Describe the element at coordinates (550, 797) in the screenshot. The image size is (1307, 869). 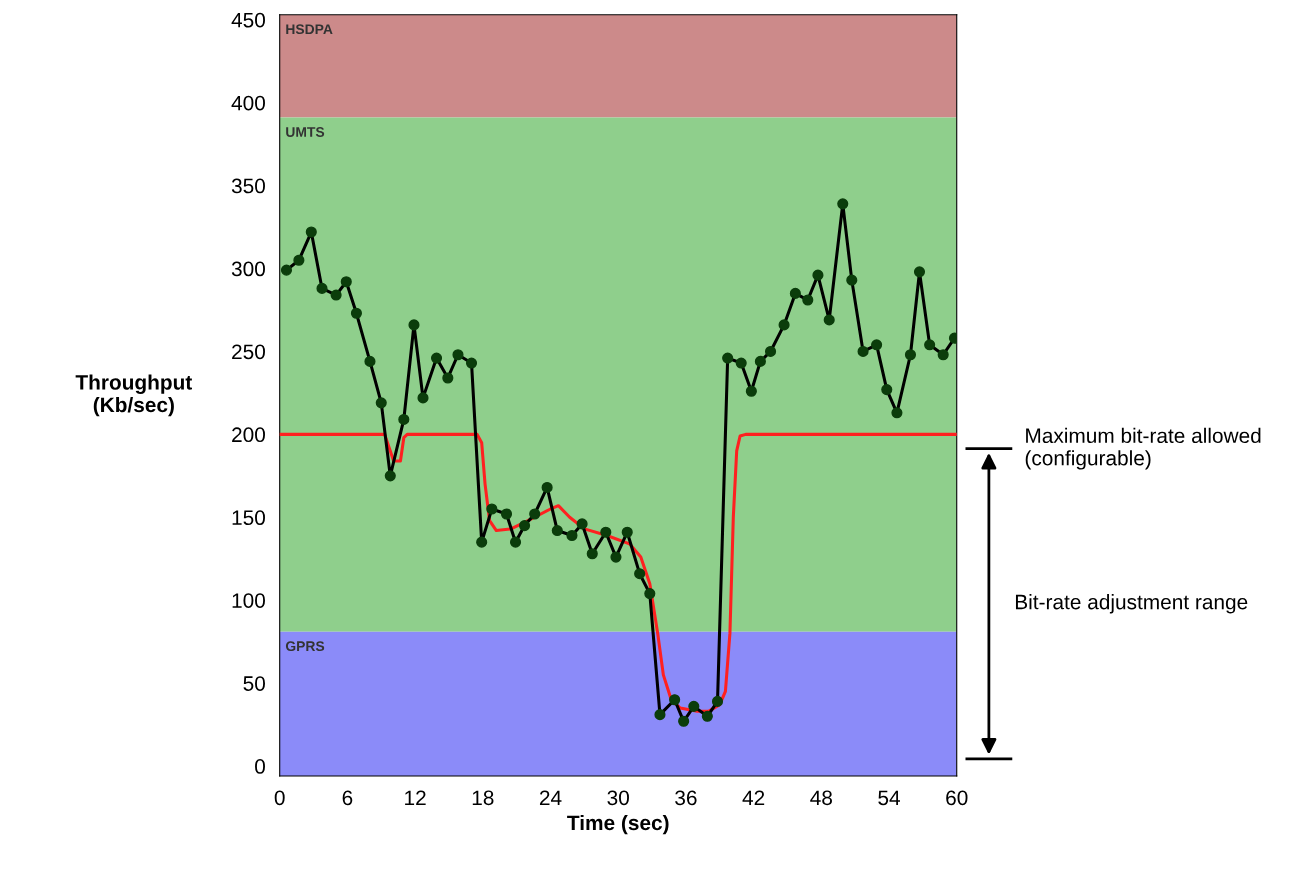
I see `x-tick-label: 24` at that location.